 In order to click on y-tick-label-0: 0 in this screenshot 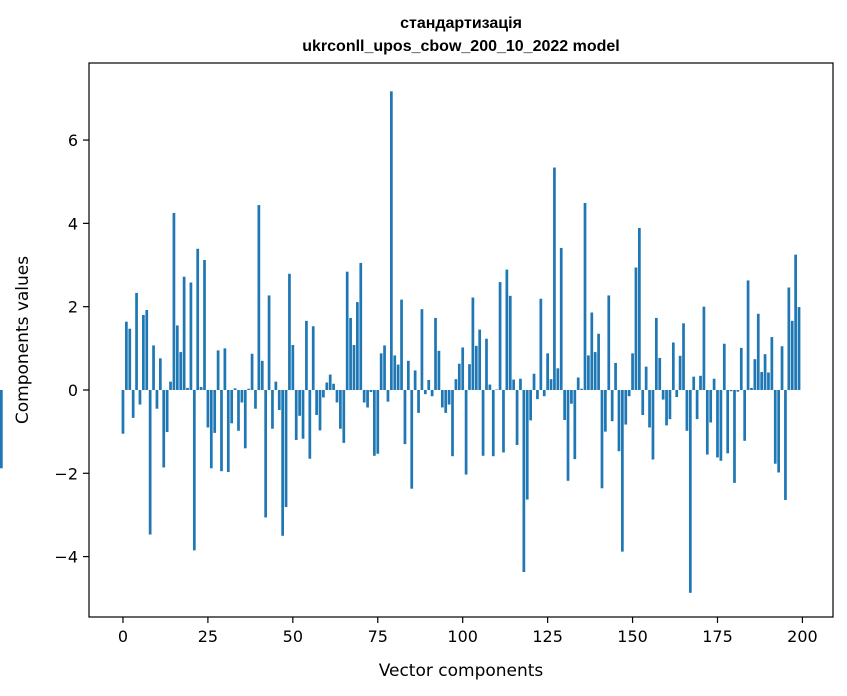, I will do `click(73, 390)`.